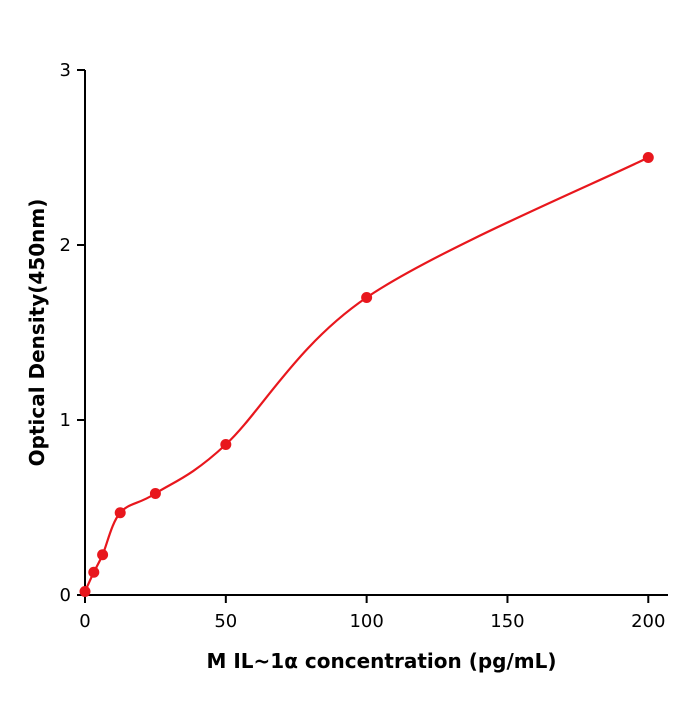 The height and width of the screenshot is (704, 700). I want to click on x-tick-label: 100, so click(366, 621).